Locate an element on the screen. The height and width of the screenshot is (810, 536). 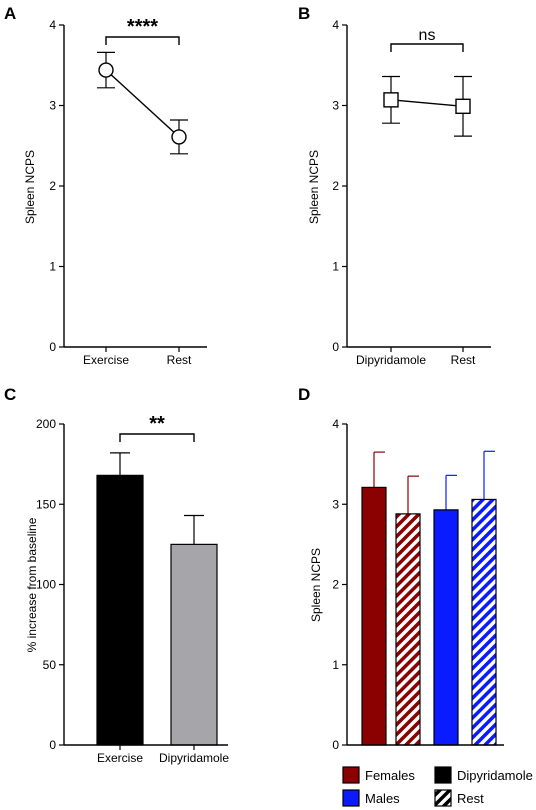
panel-d-y-tick-label: 3 is located at coordinates (335, 504).